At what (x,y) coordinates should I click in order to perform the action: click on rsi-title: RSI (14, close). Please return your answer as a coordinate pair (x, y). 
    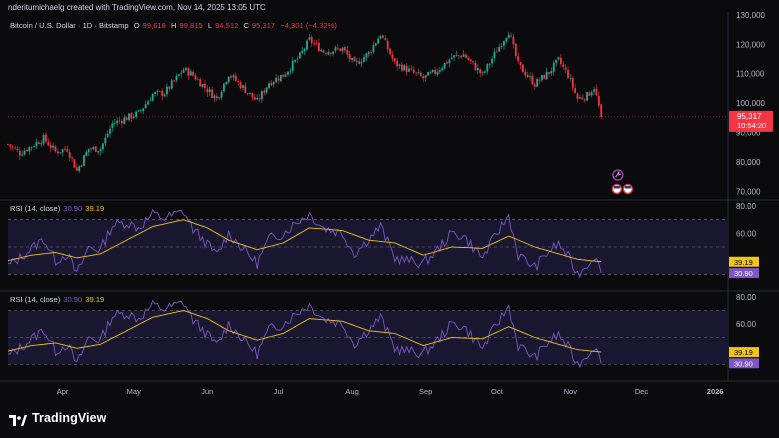
    Looking at the image, I should click on (35, 208).